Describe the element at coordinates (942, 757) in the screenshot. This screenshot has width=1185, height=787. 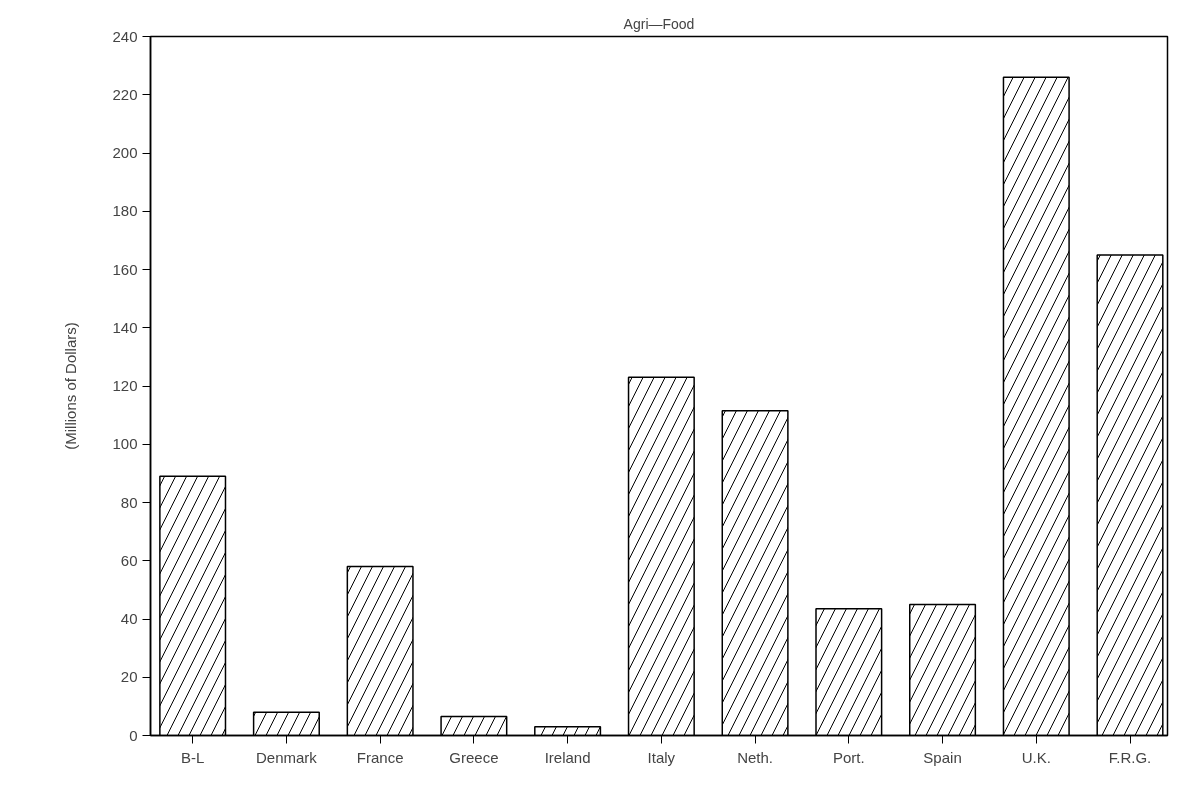
I see `x-tick-label: Spain` at that location.